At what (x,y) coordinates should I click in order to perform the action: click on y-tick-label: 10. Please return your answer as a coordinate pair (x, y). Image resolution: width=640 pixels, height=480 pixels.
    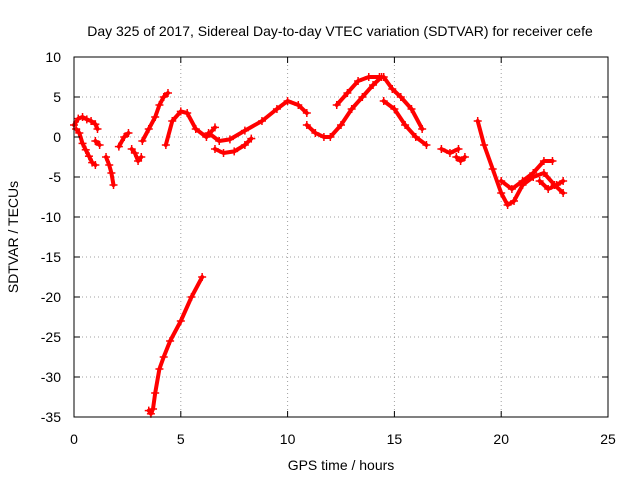
    Looking at the image, I should click on (53, 57).